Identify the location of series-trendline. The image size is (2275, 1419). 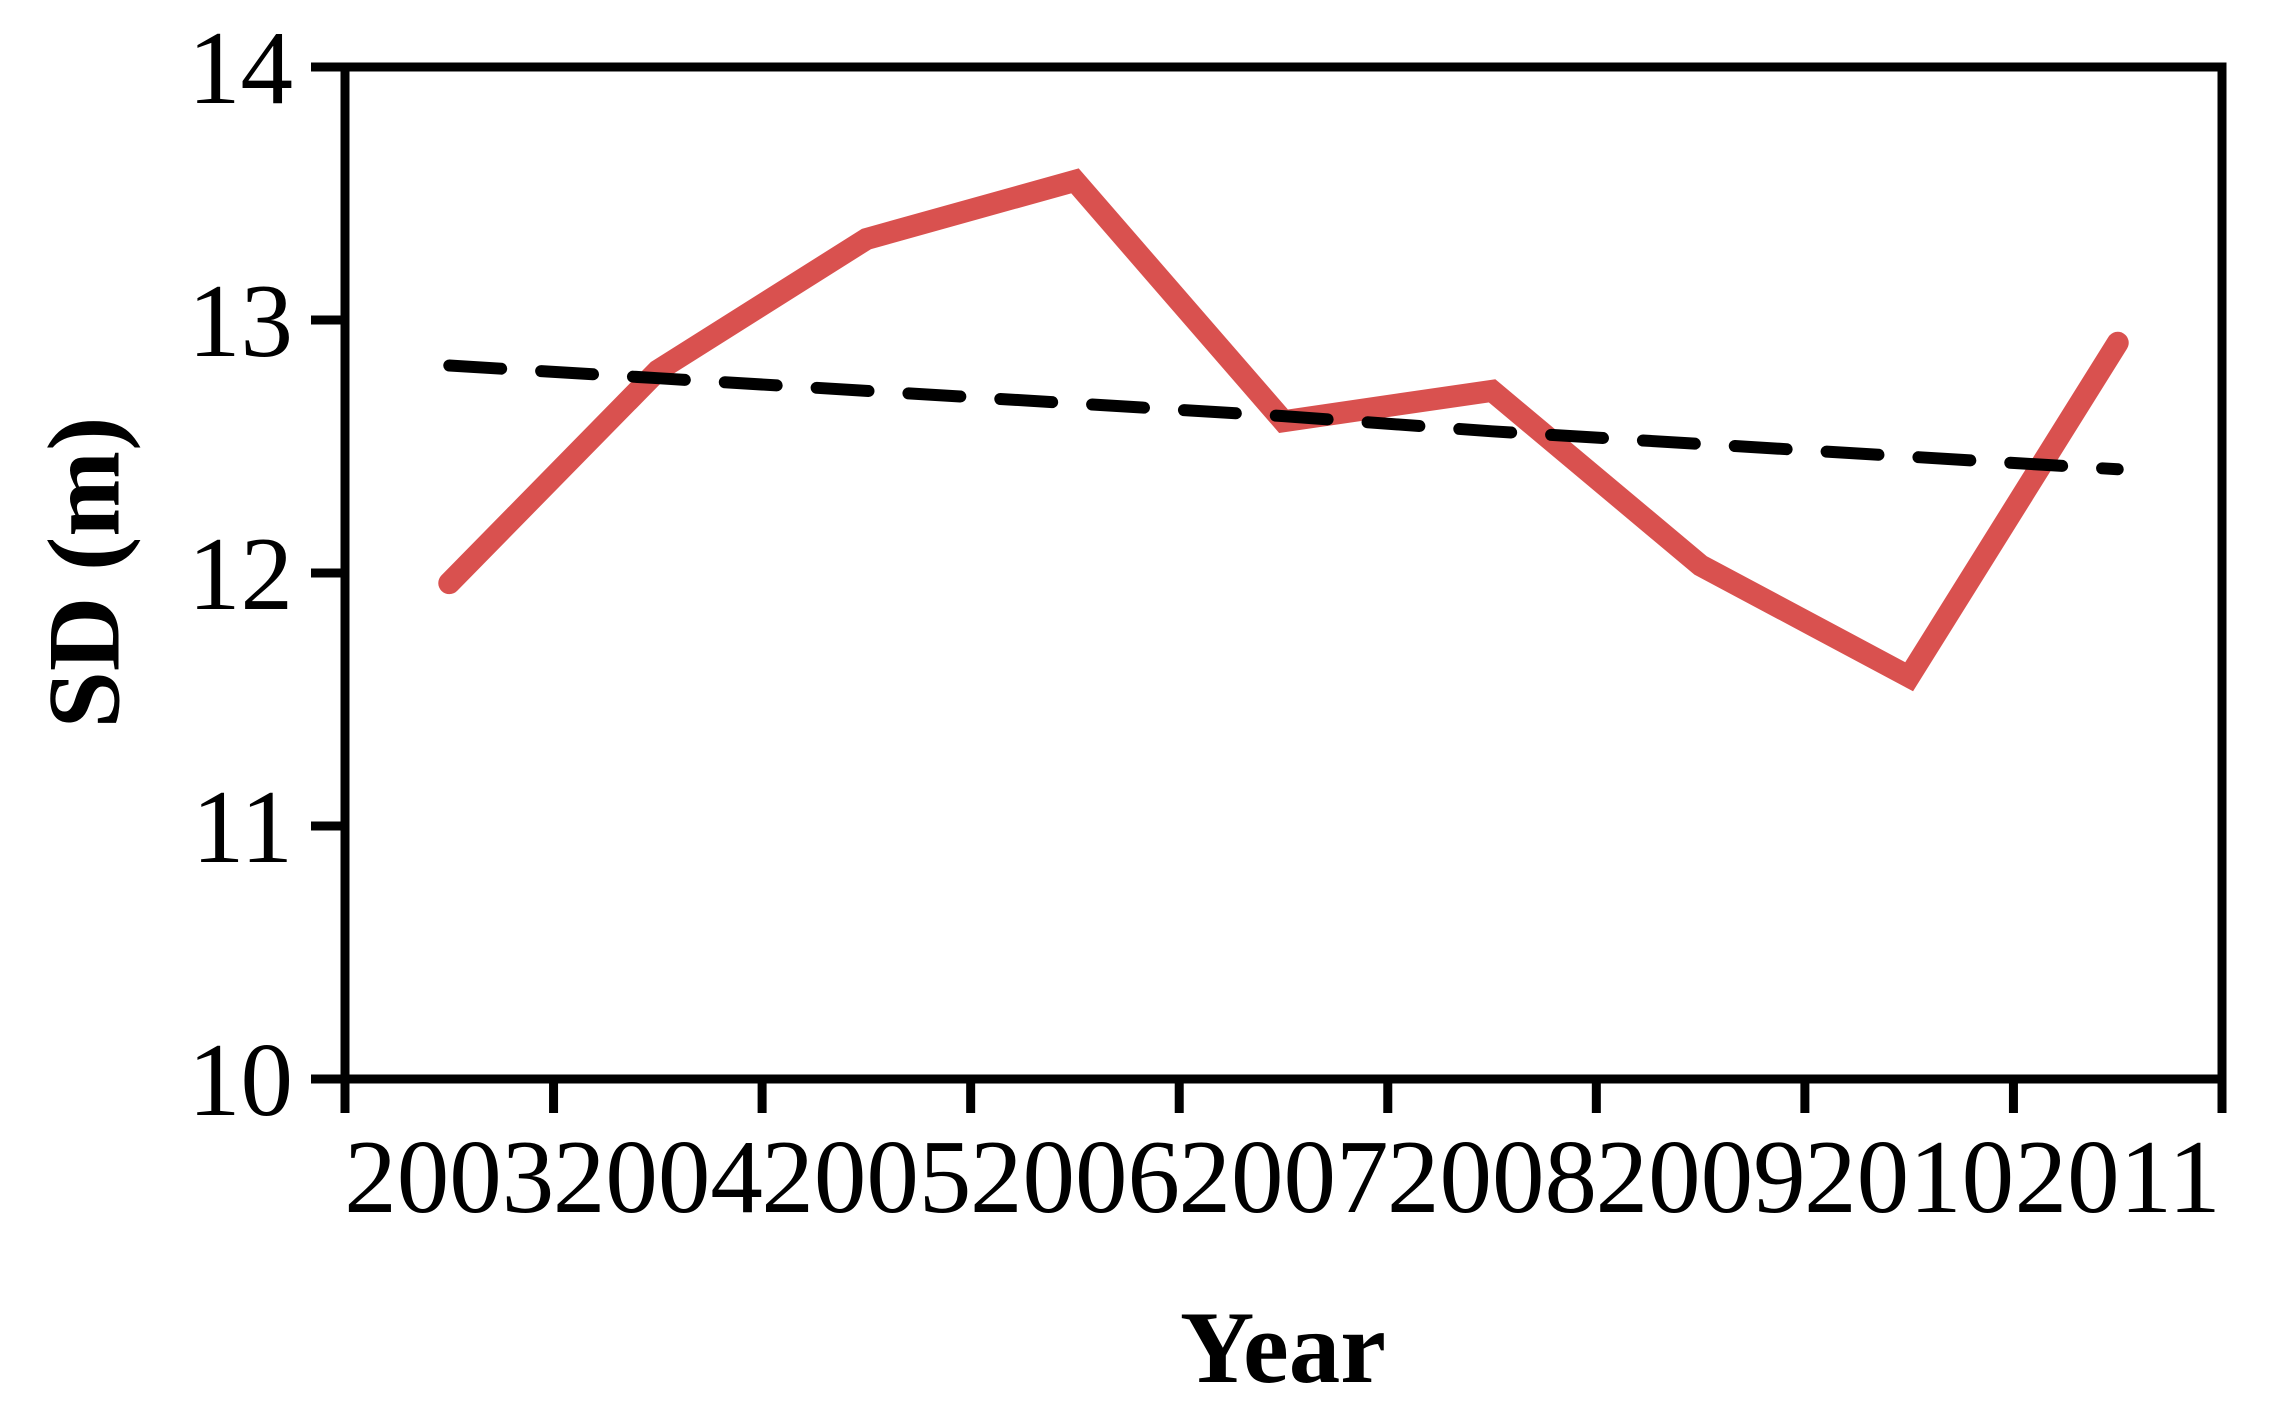
(1283, 417).